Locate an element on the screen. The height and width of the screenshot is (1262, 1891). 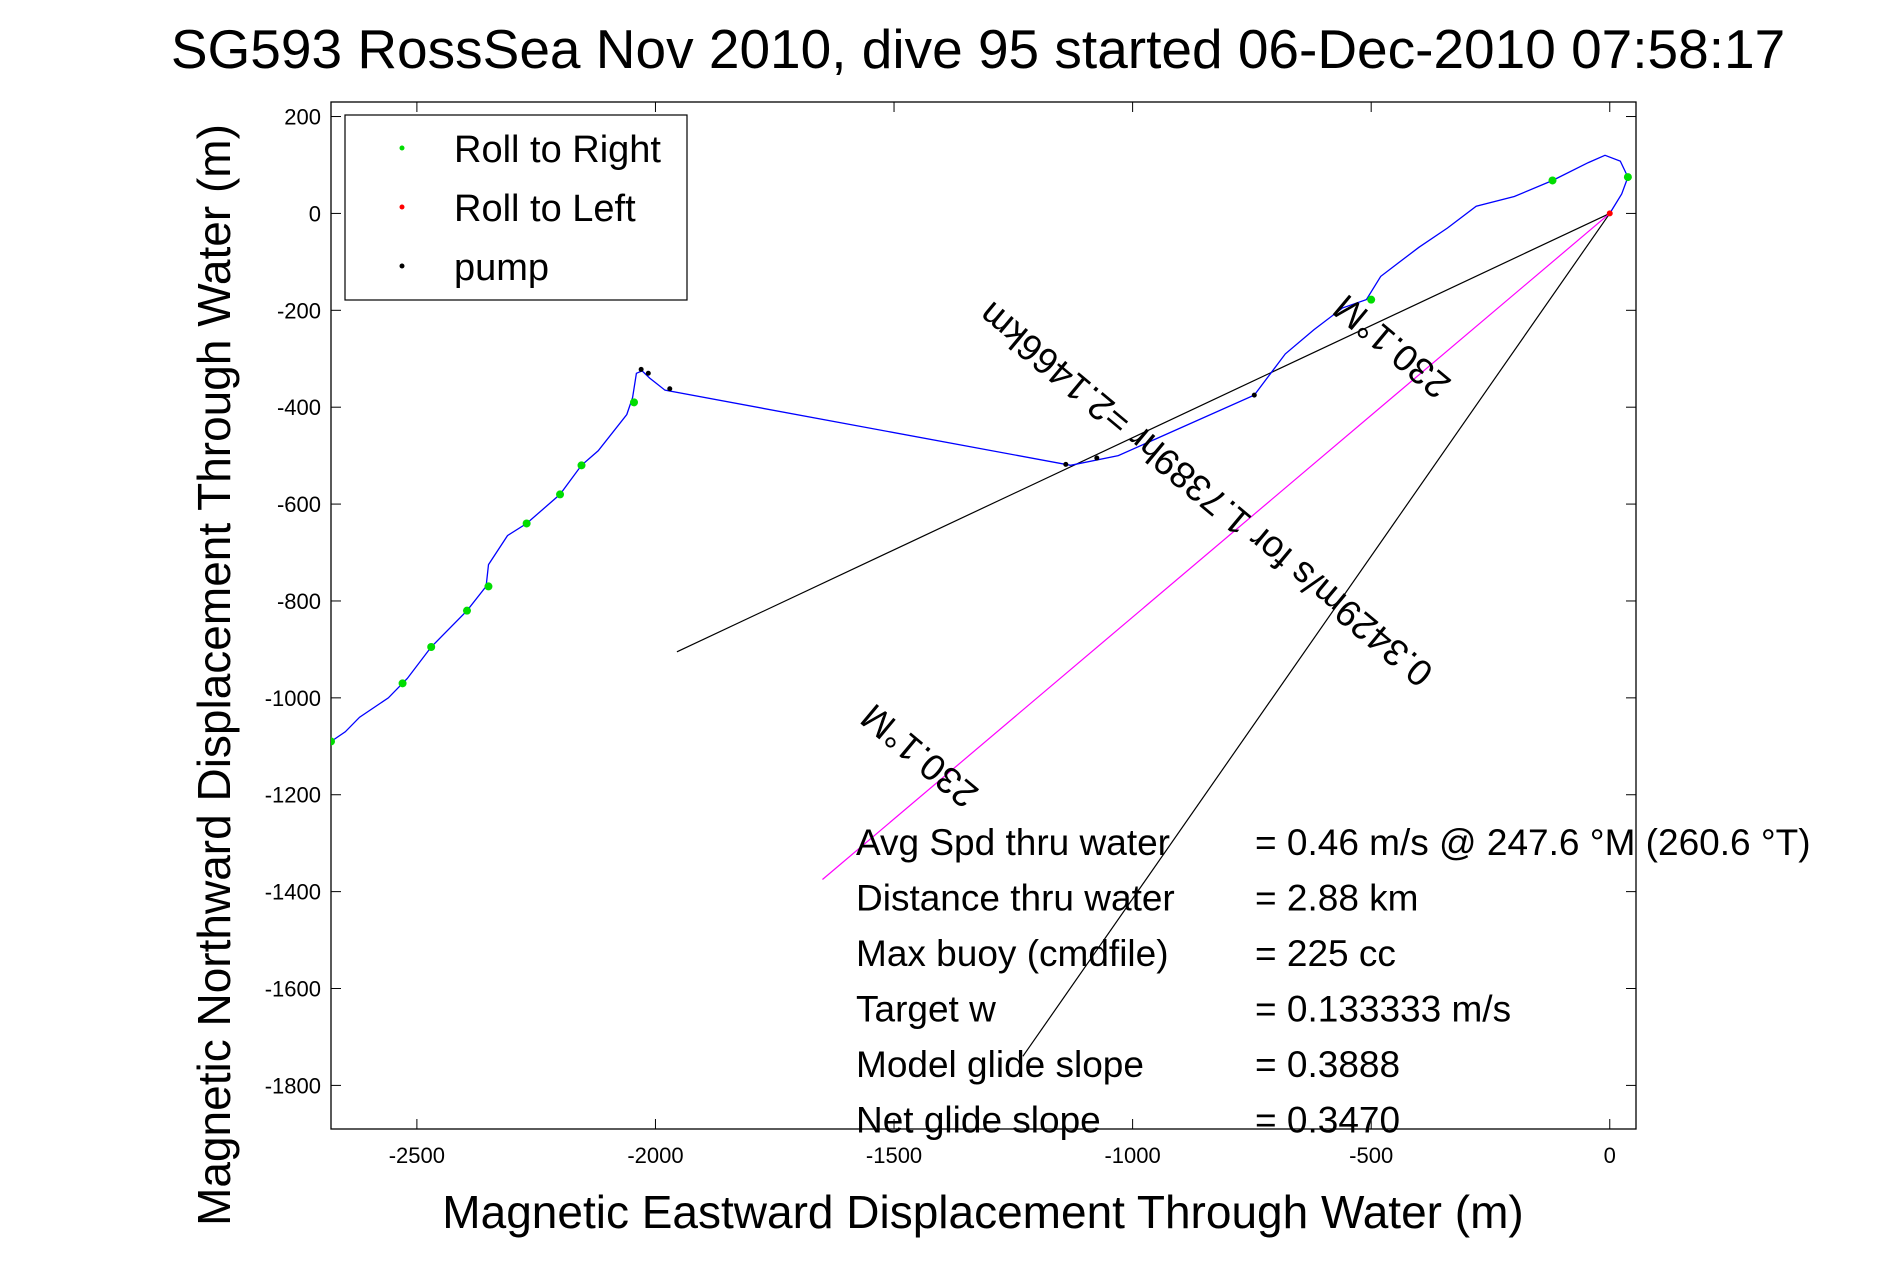
stat-value: = 0.46 m/s @ 247.6 °M (260.6 °T) is located at coordinates (1533, 842).